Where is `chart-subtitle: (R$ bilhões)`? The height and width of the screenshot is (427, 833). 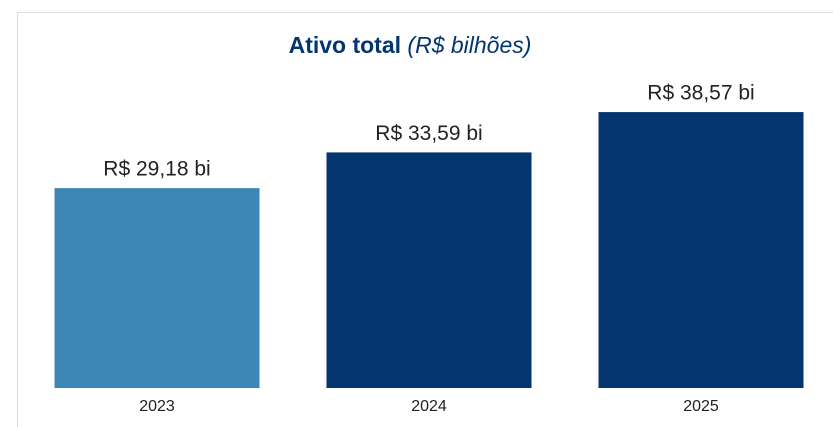 chart-subtitle: (R$ bilhões) is located at coordinates (469, 45).